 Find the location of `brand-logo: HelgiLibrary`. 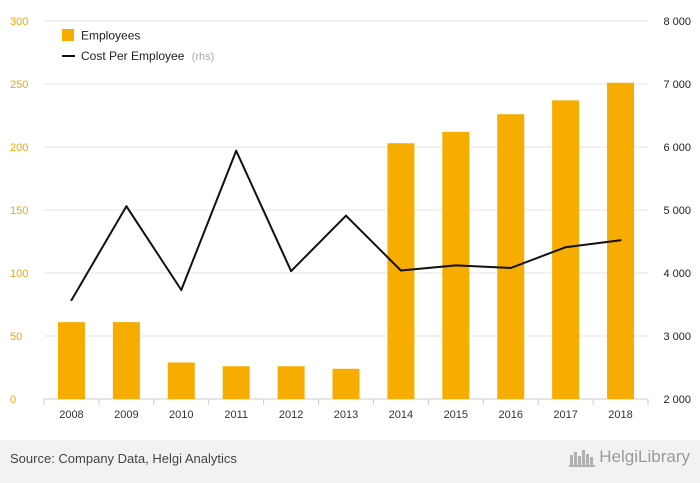

brand-logo: HelgiLibrary is located at coordinates (629, 457).